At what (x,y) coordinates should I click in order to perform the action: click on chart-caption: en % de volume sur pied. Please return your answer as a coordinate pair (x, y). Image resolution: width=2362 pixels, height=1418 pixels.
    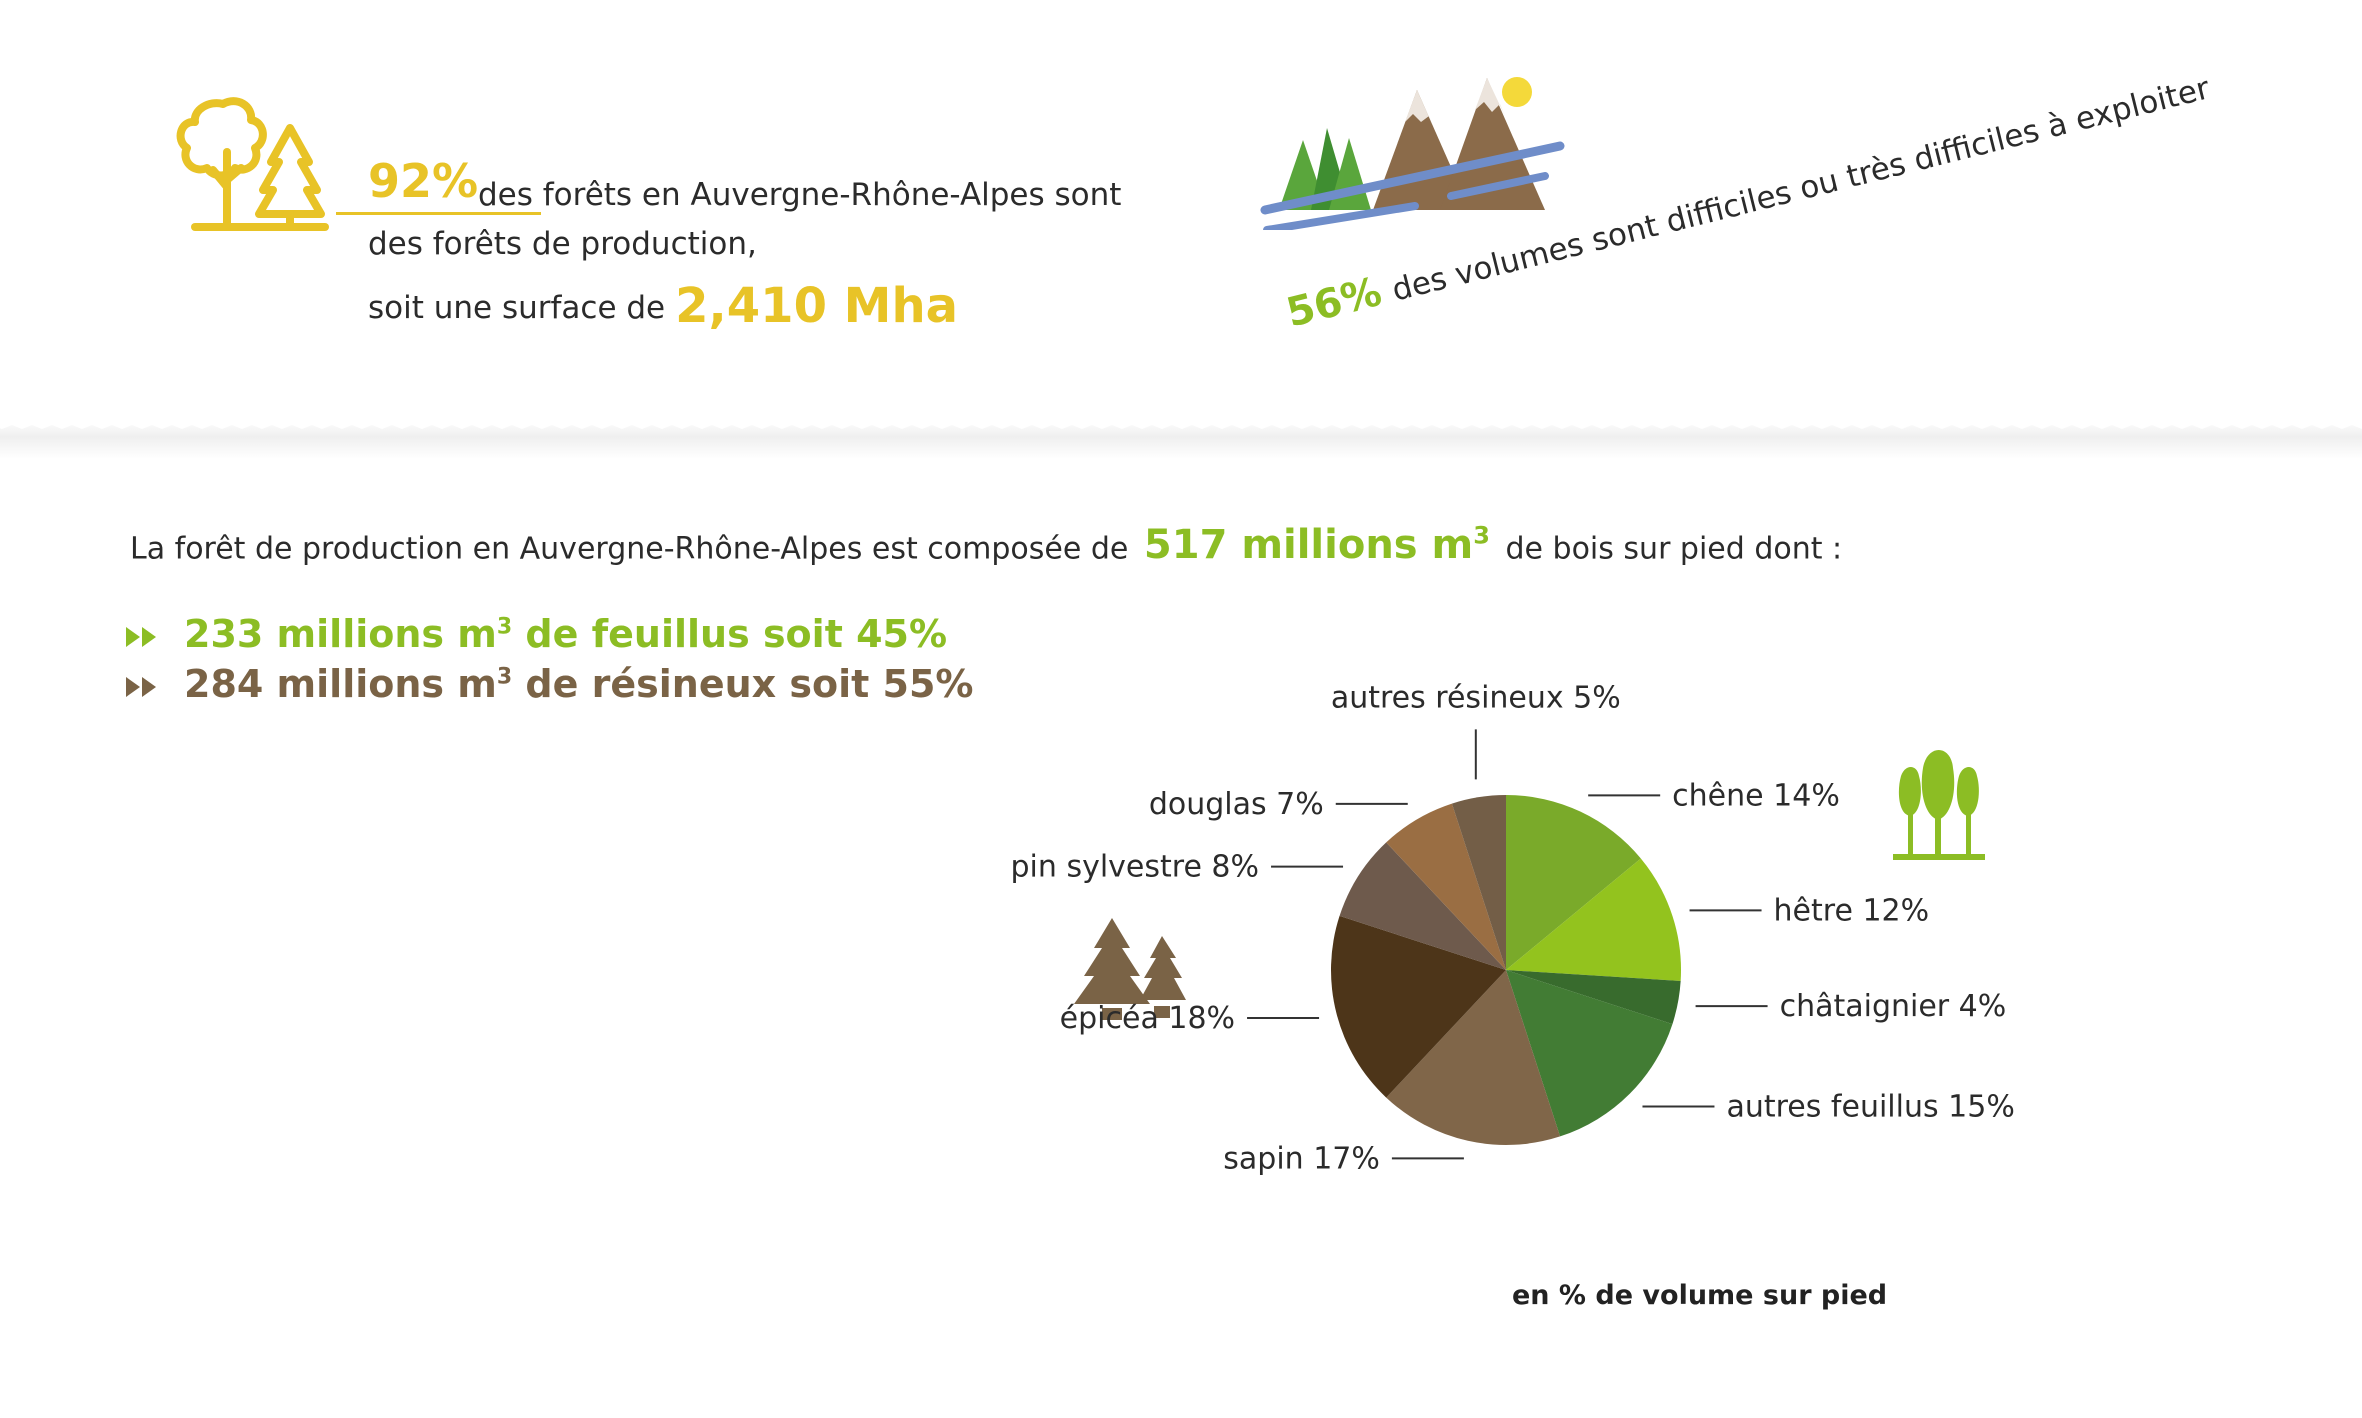
    Looking at the image, I should click on (1700, 1295).